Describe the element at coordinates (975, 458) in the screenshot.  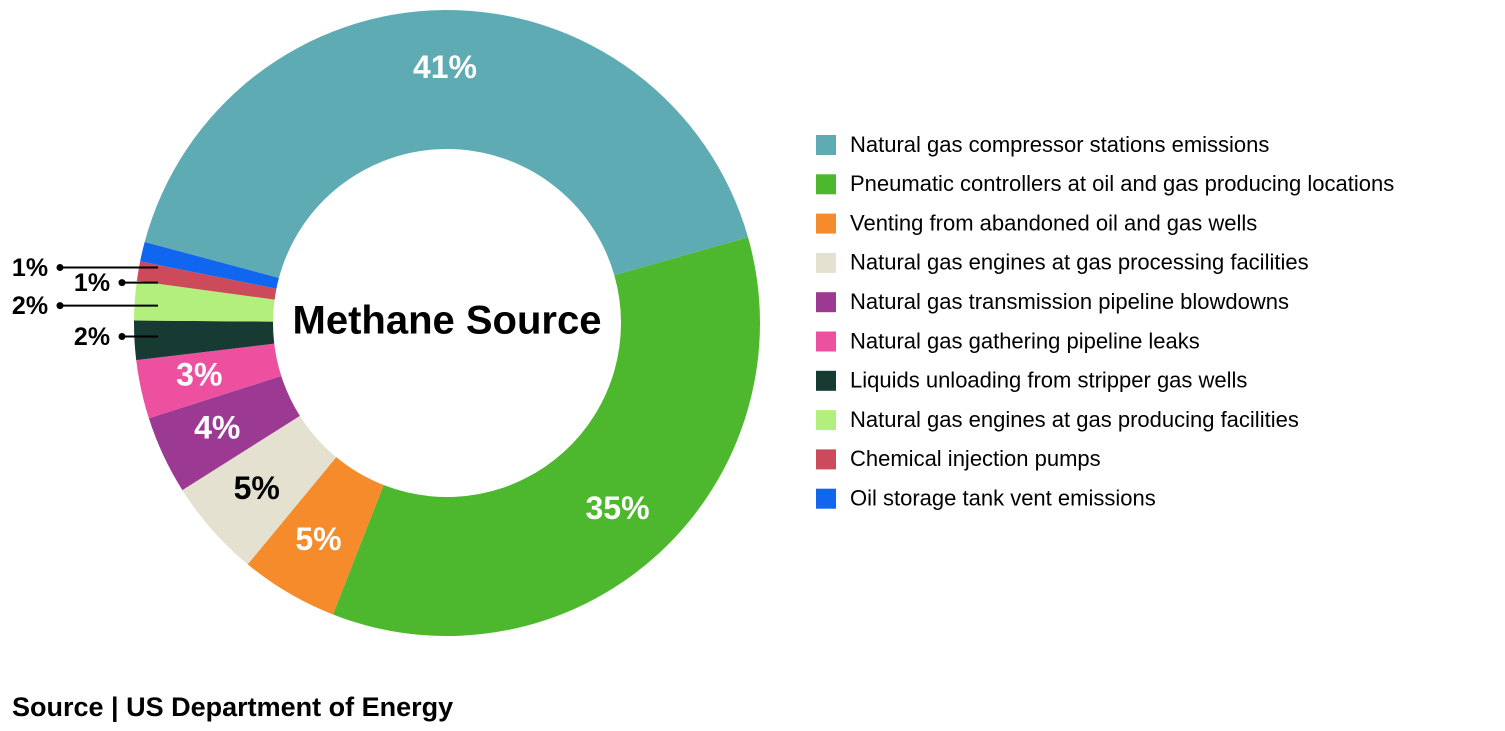
I see `legend-label: Chemical injection pumps` at that location.